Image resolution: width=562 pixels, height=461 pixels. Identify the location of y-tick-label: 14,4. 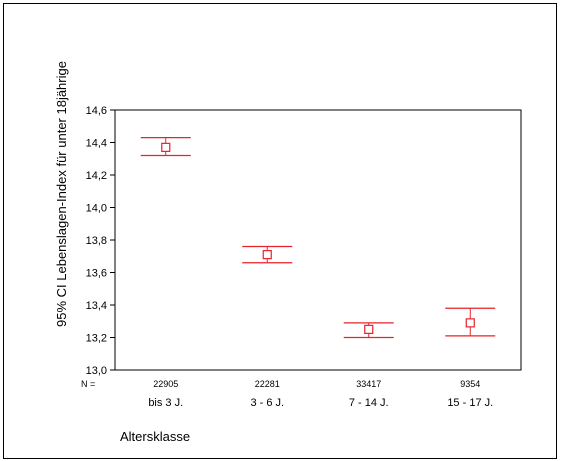
(96, 144).